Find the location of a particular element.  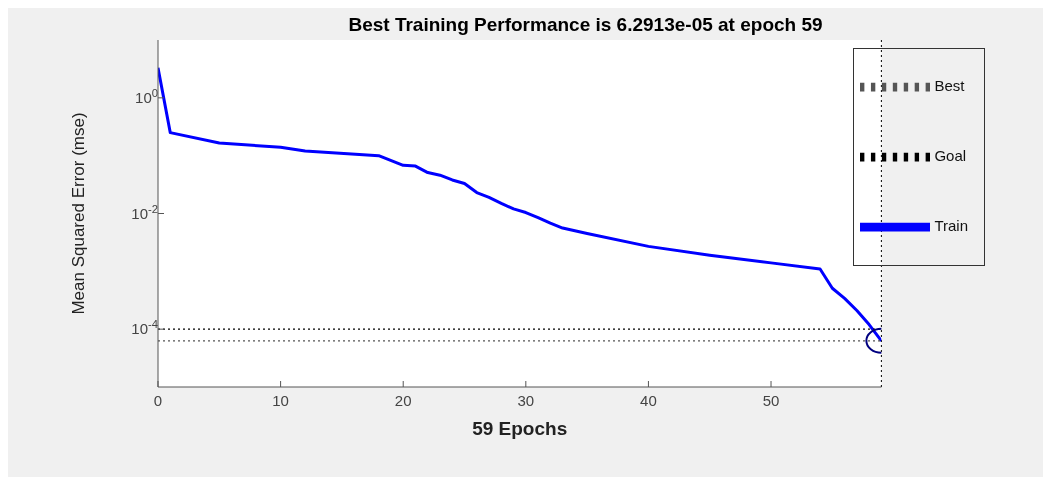

x-tick-label: 0 is located at coordinates (158, 400).